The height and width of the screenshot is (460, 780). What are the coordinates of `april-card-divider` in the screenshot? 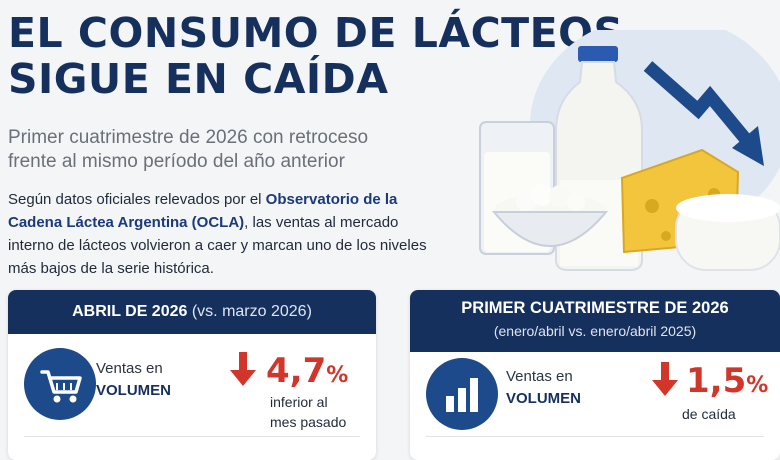 It's located at (192, 436).